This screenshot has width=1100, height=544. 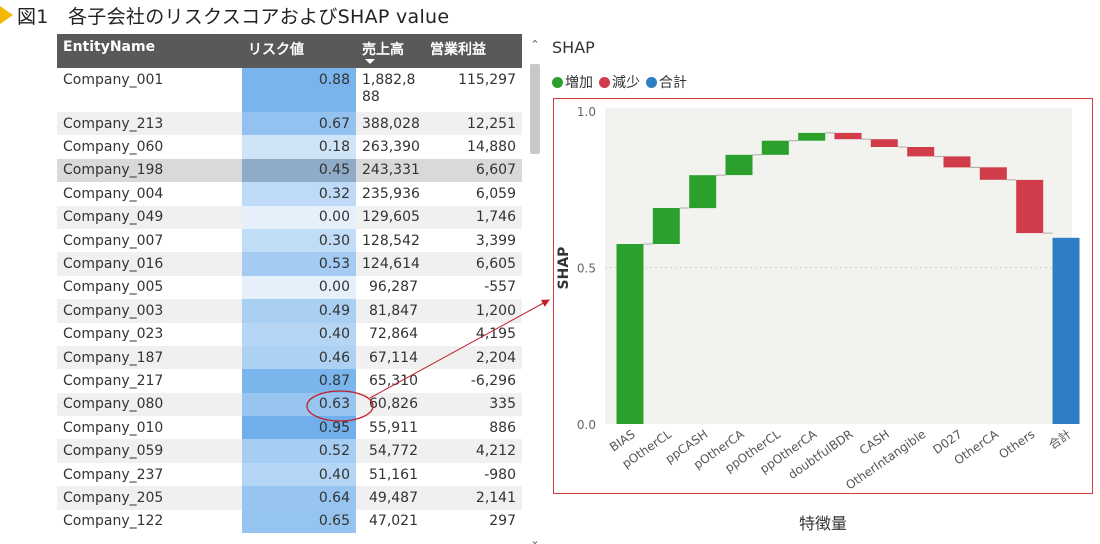 I want to click on scroll-up-icon: ⌃, so click(x=535, y=44).